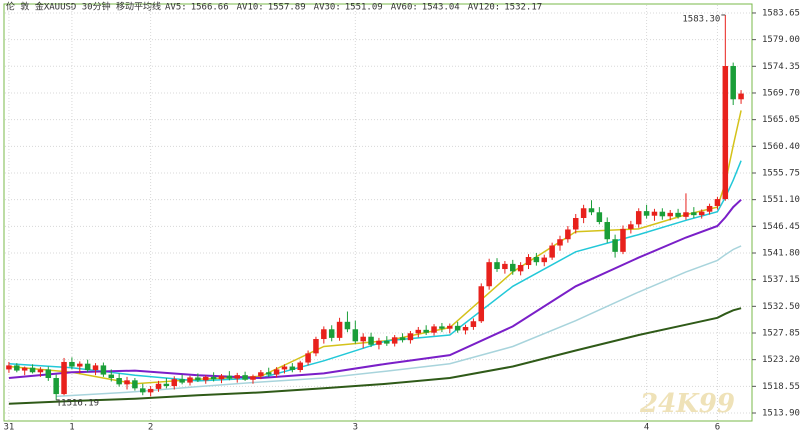  Describe the element at coordinates (717, 427) in the screenshot. I see `x-tick-label: 6` at that location.